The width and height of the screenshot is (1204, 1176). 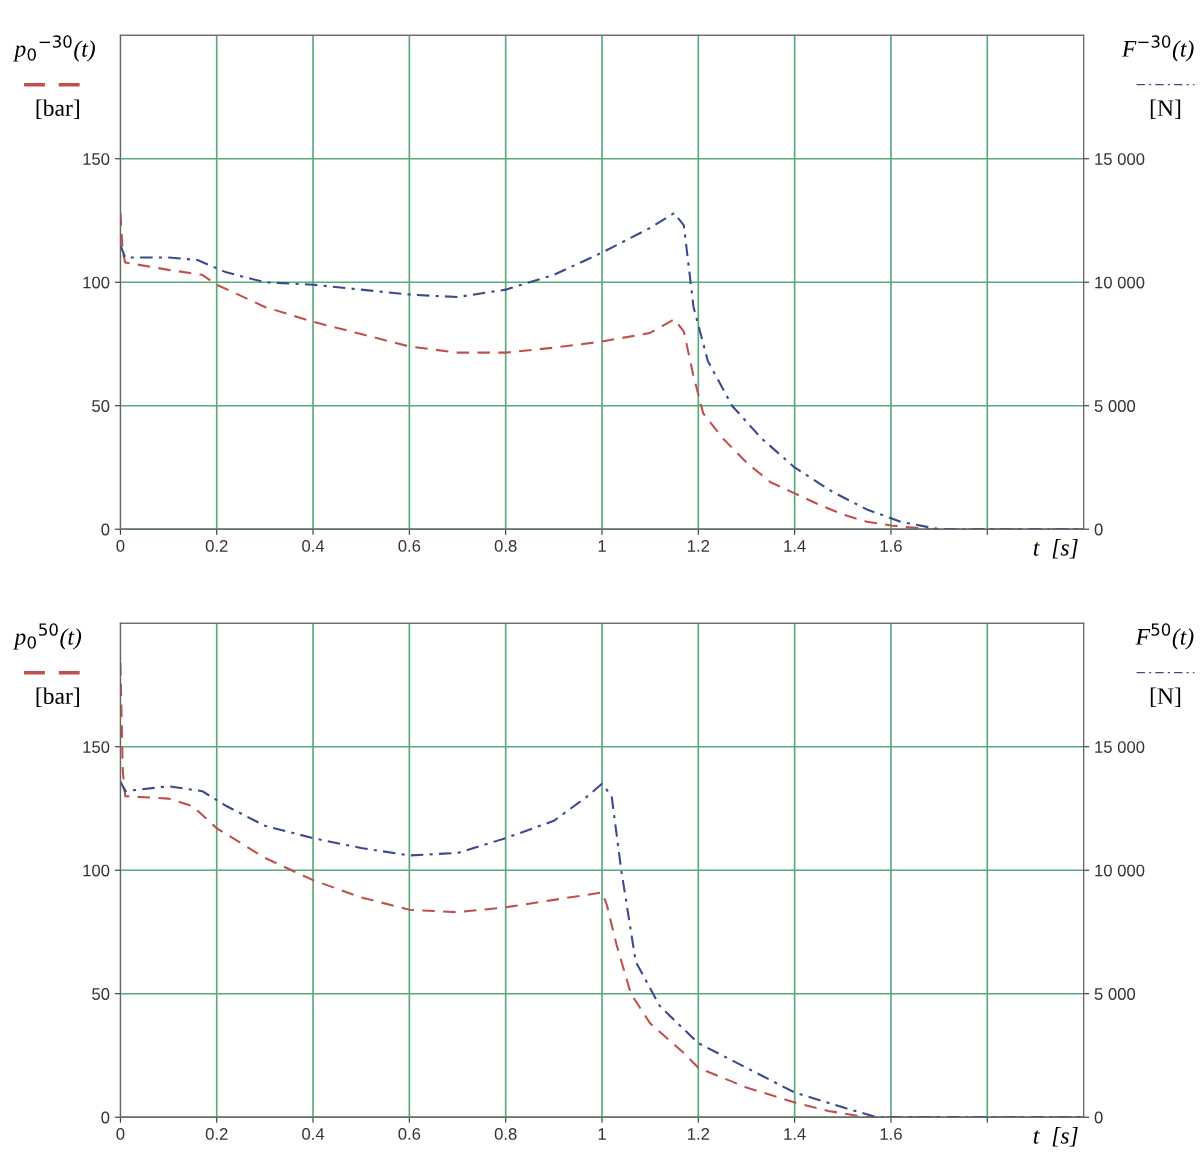 I want to click on text: p$_{0}$$^{50}$(t) [bar], so click(x=47, y=665).